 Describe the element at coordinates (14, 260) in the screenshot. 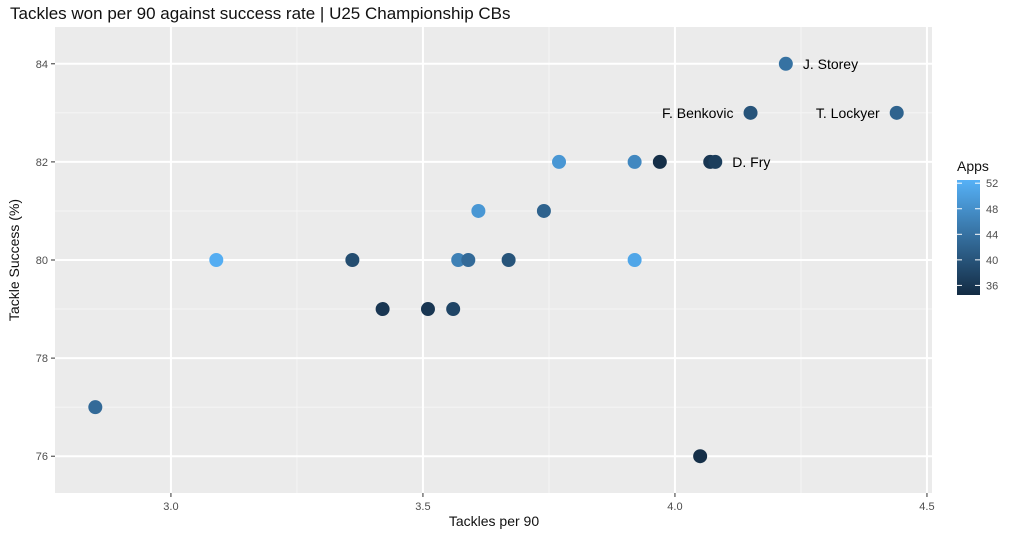

I see `y-axis-label: Tackle Success (%)` at that location.